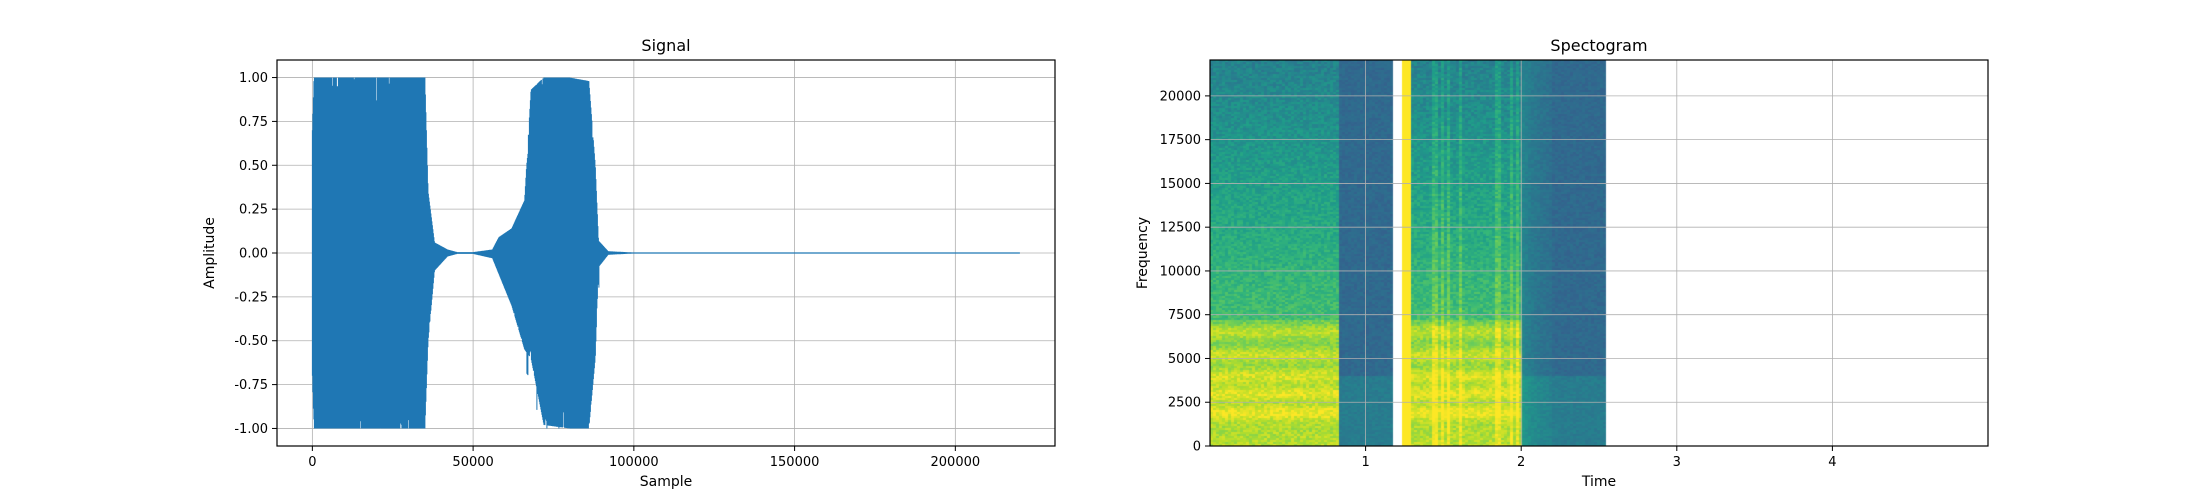  Describe the element at coordinates (795, 462) in the screenshot. I see `x-tick-label: 150000` at that location.